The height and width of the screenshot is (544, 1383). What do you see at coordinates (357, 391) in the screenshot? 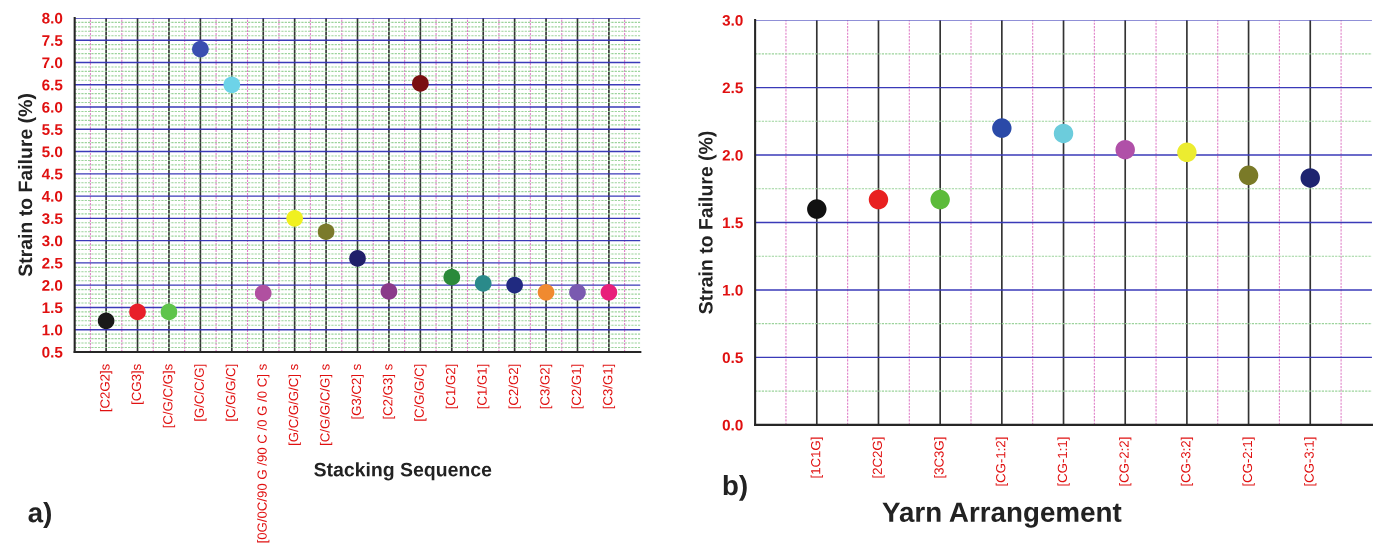
I see `x-tick-label: [G3/C2] s` at bounding box center [357, 391].